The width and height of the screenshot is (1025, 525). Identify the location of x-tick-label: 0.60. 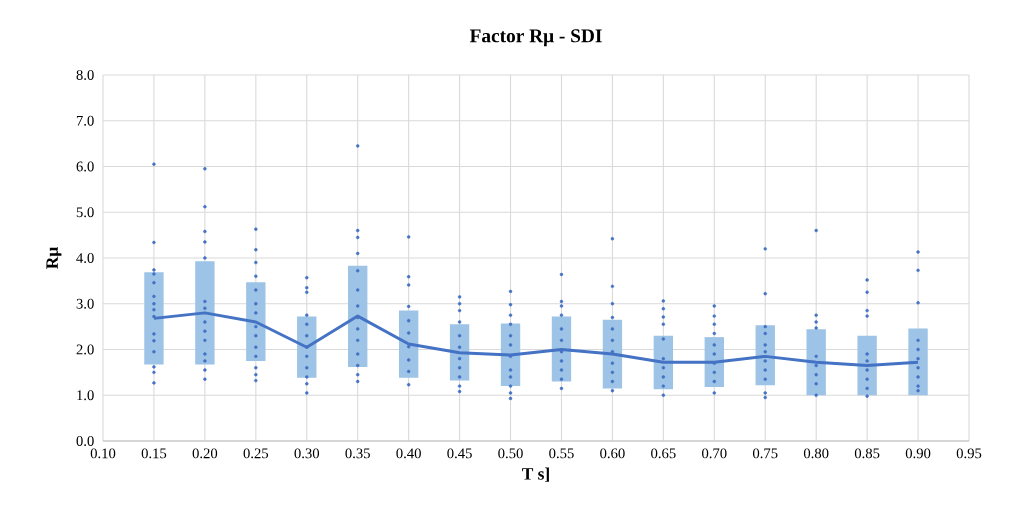
(612, 453).